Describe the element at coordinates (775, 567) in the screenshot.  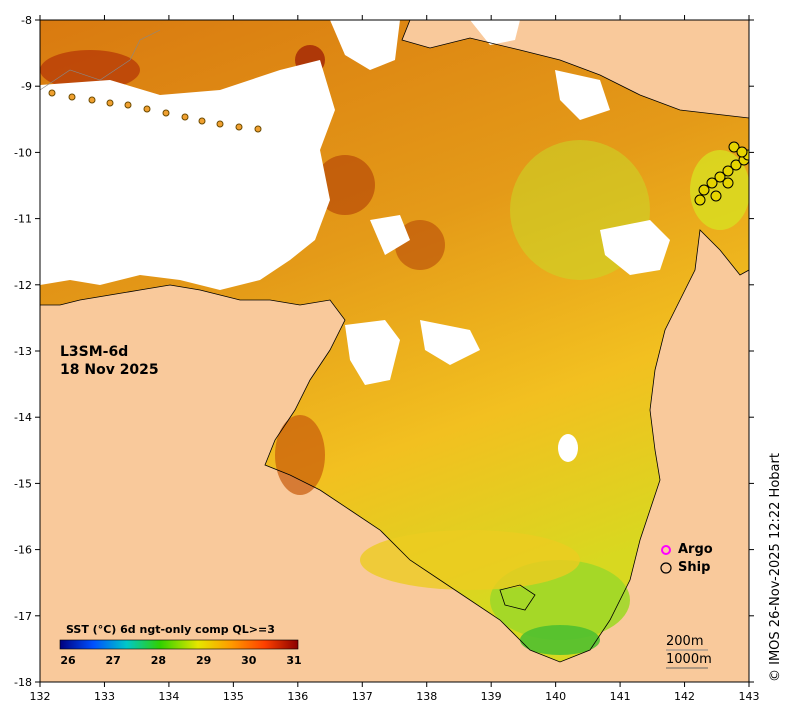
I see `credit-text: © IMOS 26-Nov-2025 12:22 Hobart` at that location.